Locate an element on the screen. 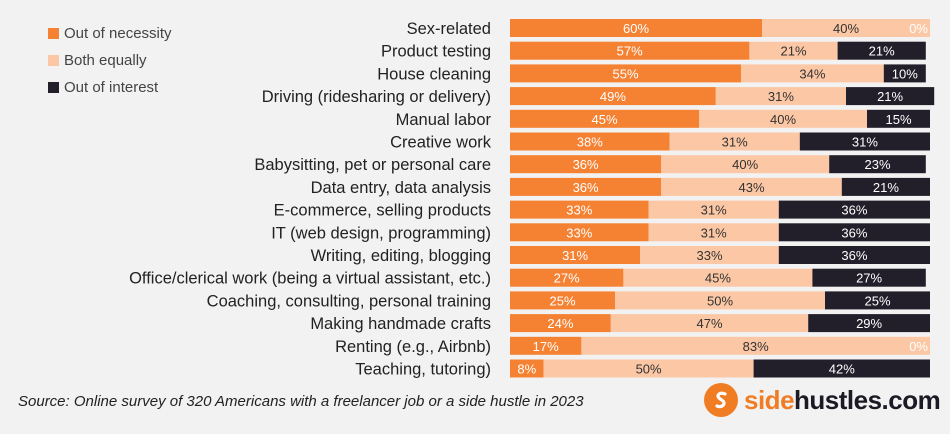 This screenshot has width=950, height=434. s-logo-icon is located at coordinates (721, 400).